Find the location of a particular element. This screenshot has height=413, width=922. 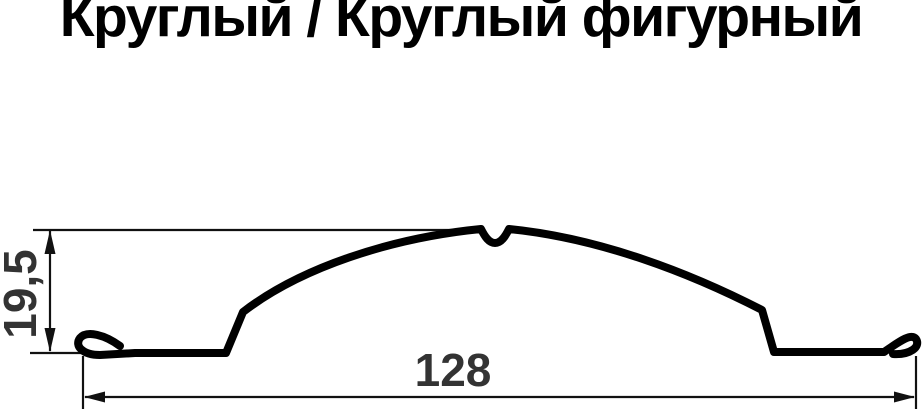

arrow-right-icon is located at coordinates (904, 397).